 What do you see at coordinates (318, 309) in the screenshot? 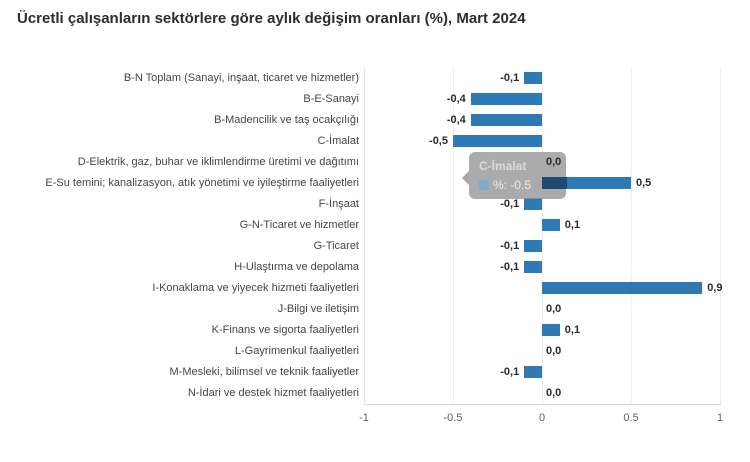
I see `category-label: J-Bilgi ve iletişim` at bounding box center [318, 309].